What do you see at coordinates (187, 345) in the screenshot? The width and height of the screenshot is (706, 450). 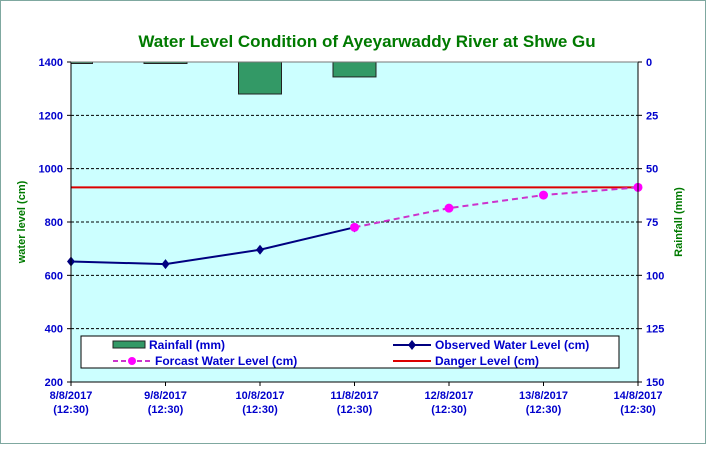 I see `legend-label: Rainfall (mm)` at bounding box center [187, 345].